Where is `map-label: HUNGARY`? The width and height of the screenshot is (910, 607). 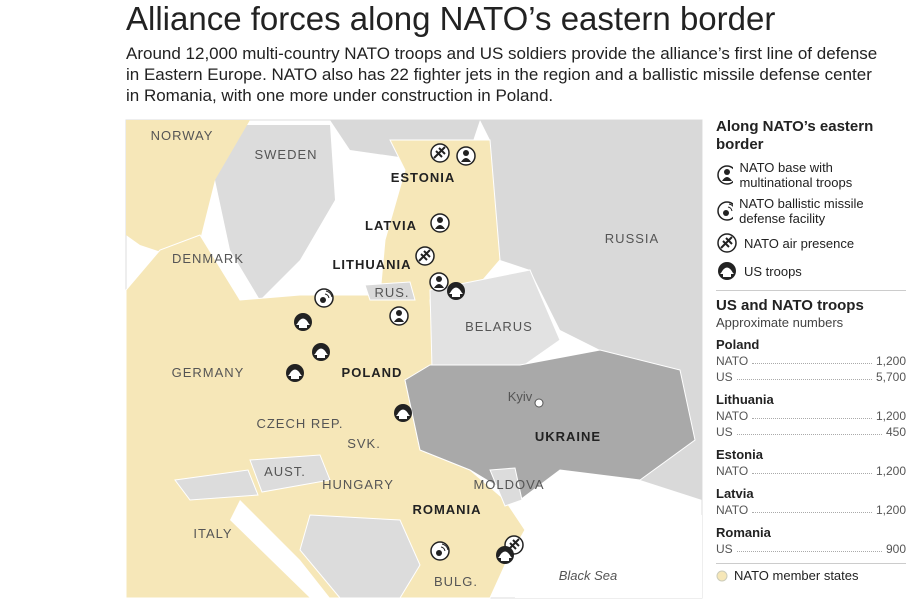 map-label: HUNGARY is located at coordinates (358, 484).